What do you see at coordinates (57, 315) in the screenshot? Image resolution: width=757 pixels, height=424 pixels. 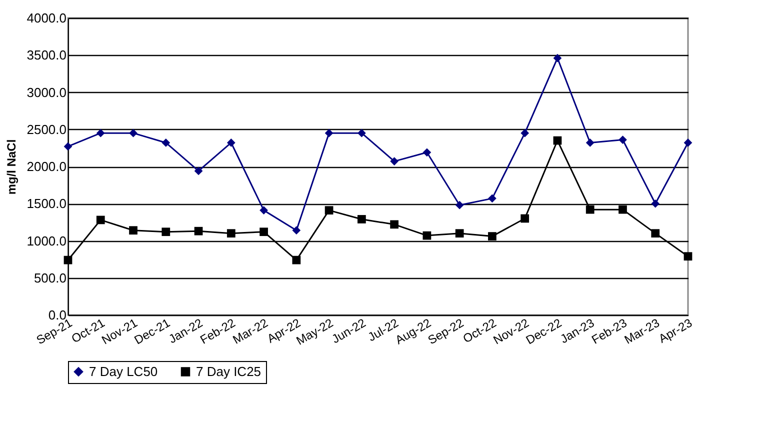 I see `y-tick-label: 0.0` at bounding box center [57, 315].